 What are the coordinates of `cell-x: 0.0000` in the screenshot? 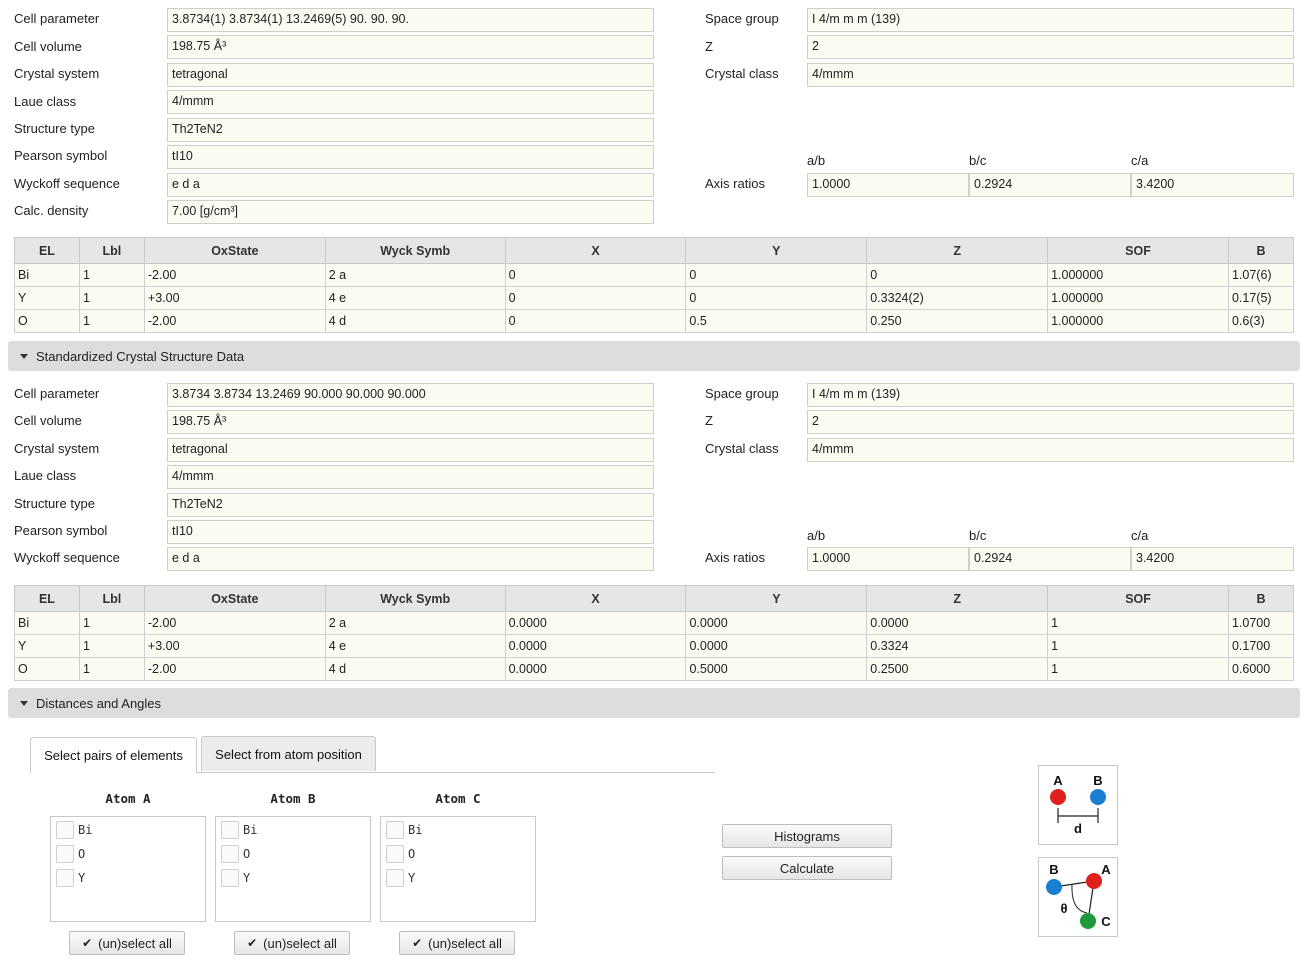 It's located at (595, 646).